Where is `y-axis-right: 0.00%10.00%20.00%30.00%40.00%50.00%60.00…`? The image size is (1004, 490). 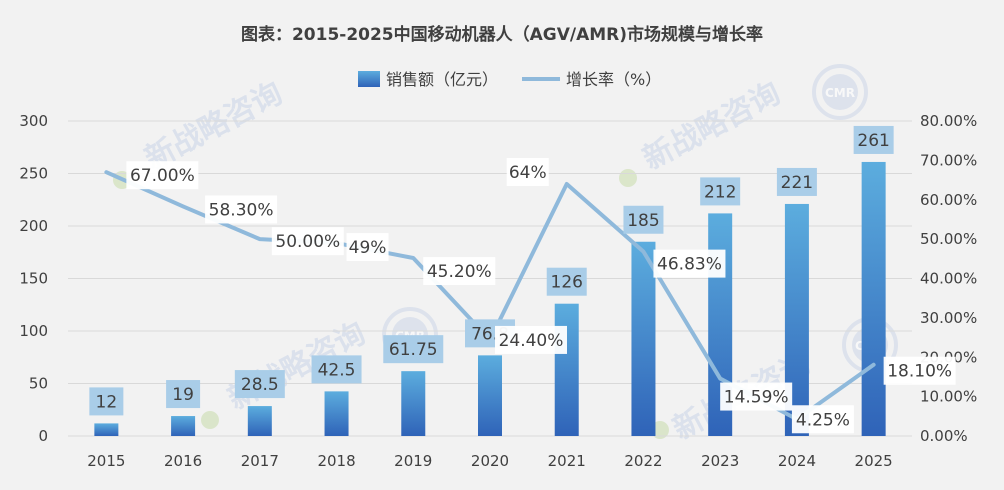
y-axis-right: 0.00%10.00%20.00%30.00%40.00%50.00%60.00… is located at coordinates (948, 278).